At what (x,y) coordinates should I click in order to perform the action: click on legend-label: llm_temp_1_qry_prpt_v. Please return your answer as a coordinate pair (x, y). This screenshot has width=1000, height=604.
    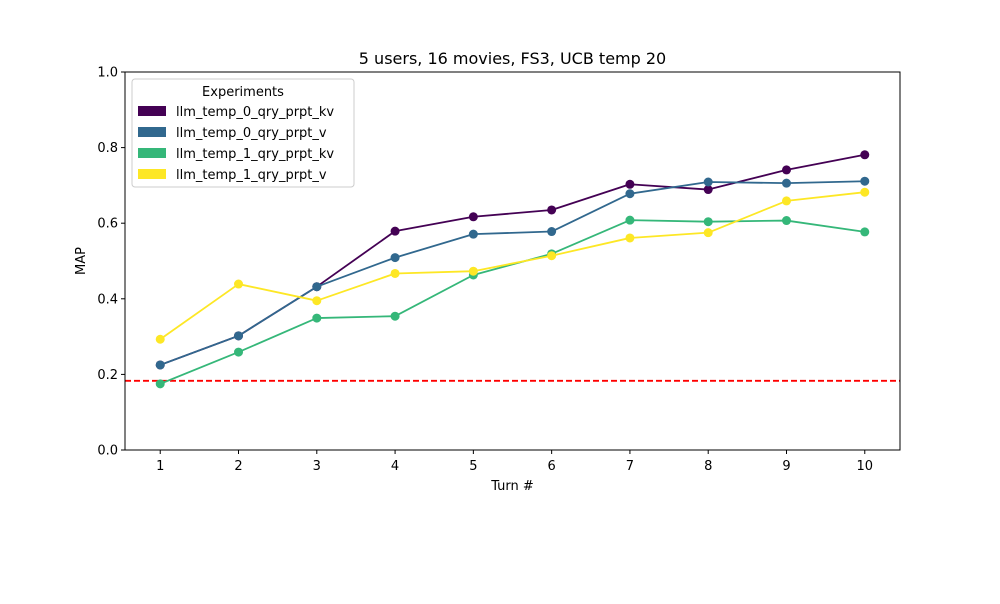
    Looking at the image, I should click on (251, 175).